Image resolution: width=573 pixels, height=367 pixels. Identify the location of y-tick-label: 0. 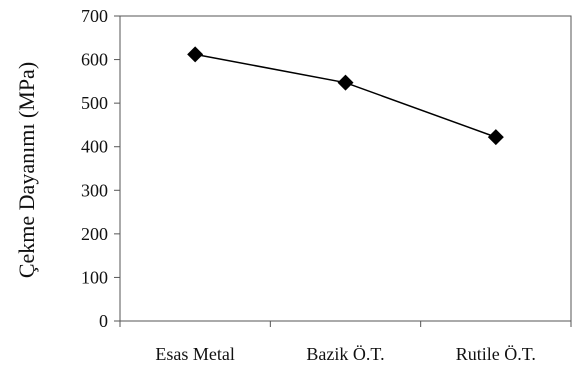
(103, 321).